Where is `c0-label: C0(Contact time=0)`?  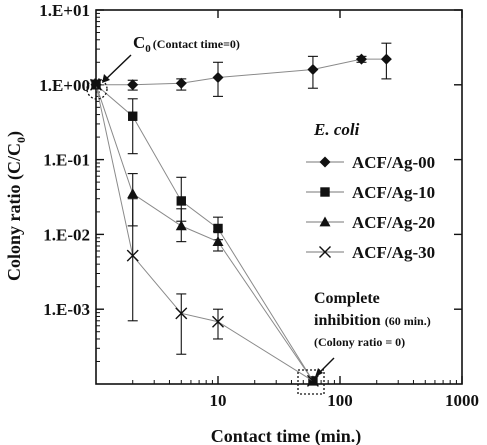 c0-label: C0(Contact time=0) is located at coordinates (186, 44).